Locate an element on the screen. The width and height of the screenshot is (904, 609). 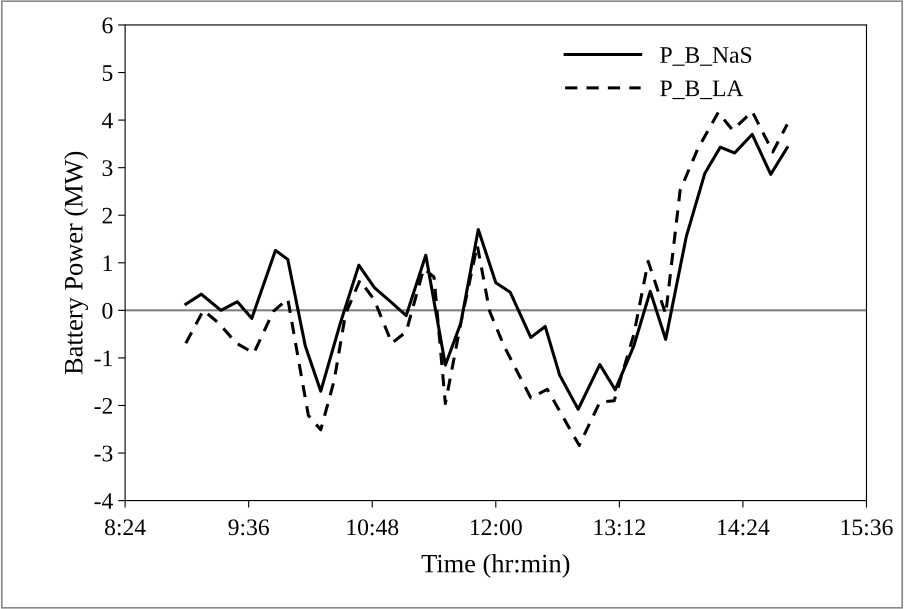
x-tick-label: 10:48 is located at coordinates (372, 527).